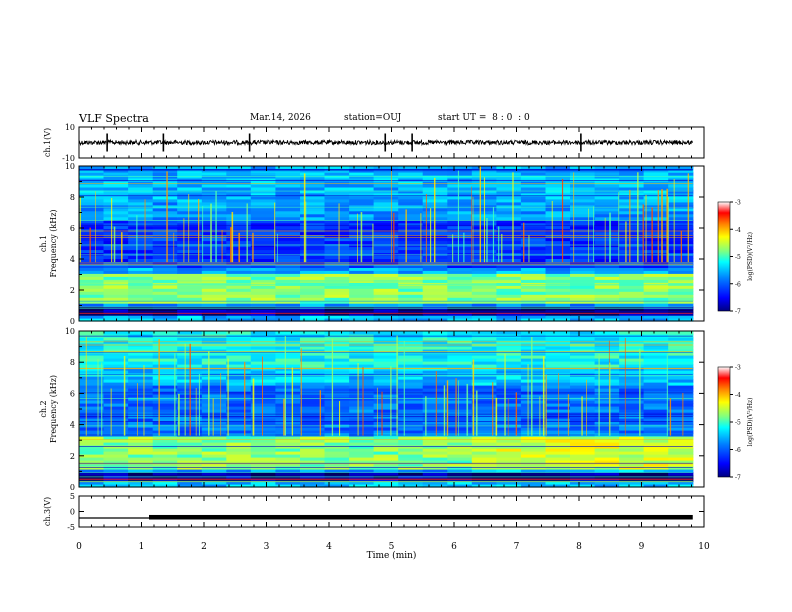 Image resolution: width=792 pixels, height=612 pixels. I want to click on xtick-label-9: 9, so click(642, 547).